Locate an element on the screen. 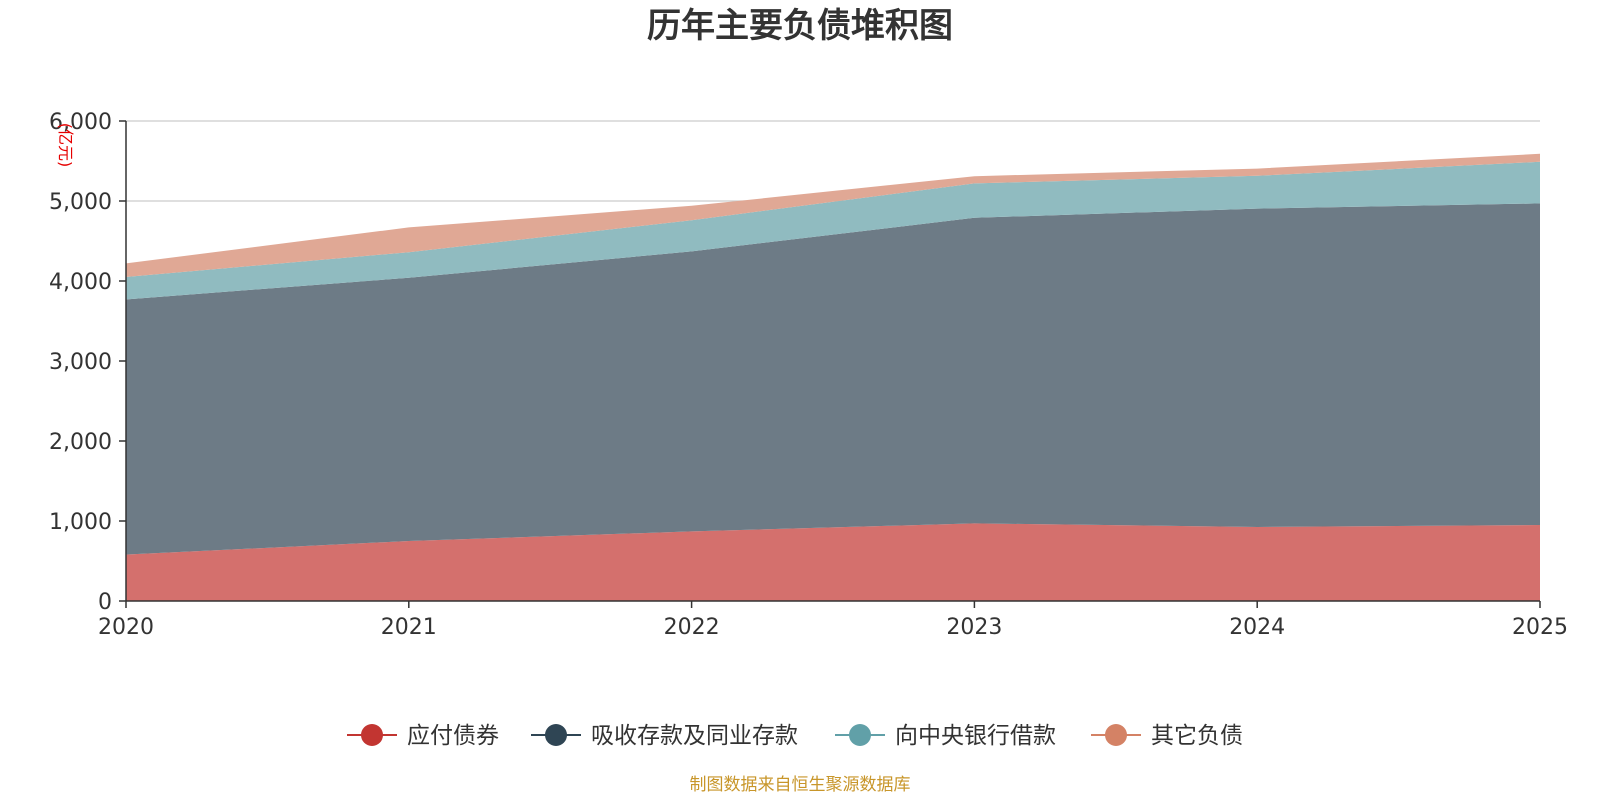  y-tick-label: 5,000 is located at coordinates (80, 202).